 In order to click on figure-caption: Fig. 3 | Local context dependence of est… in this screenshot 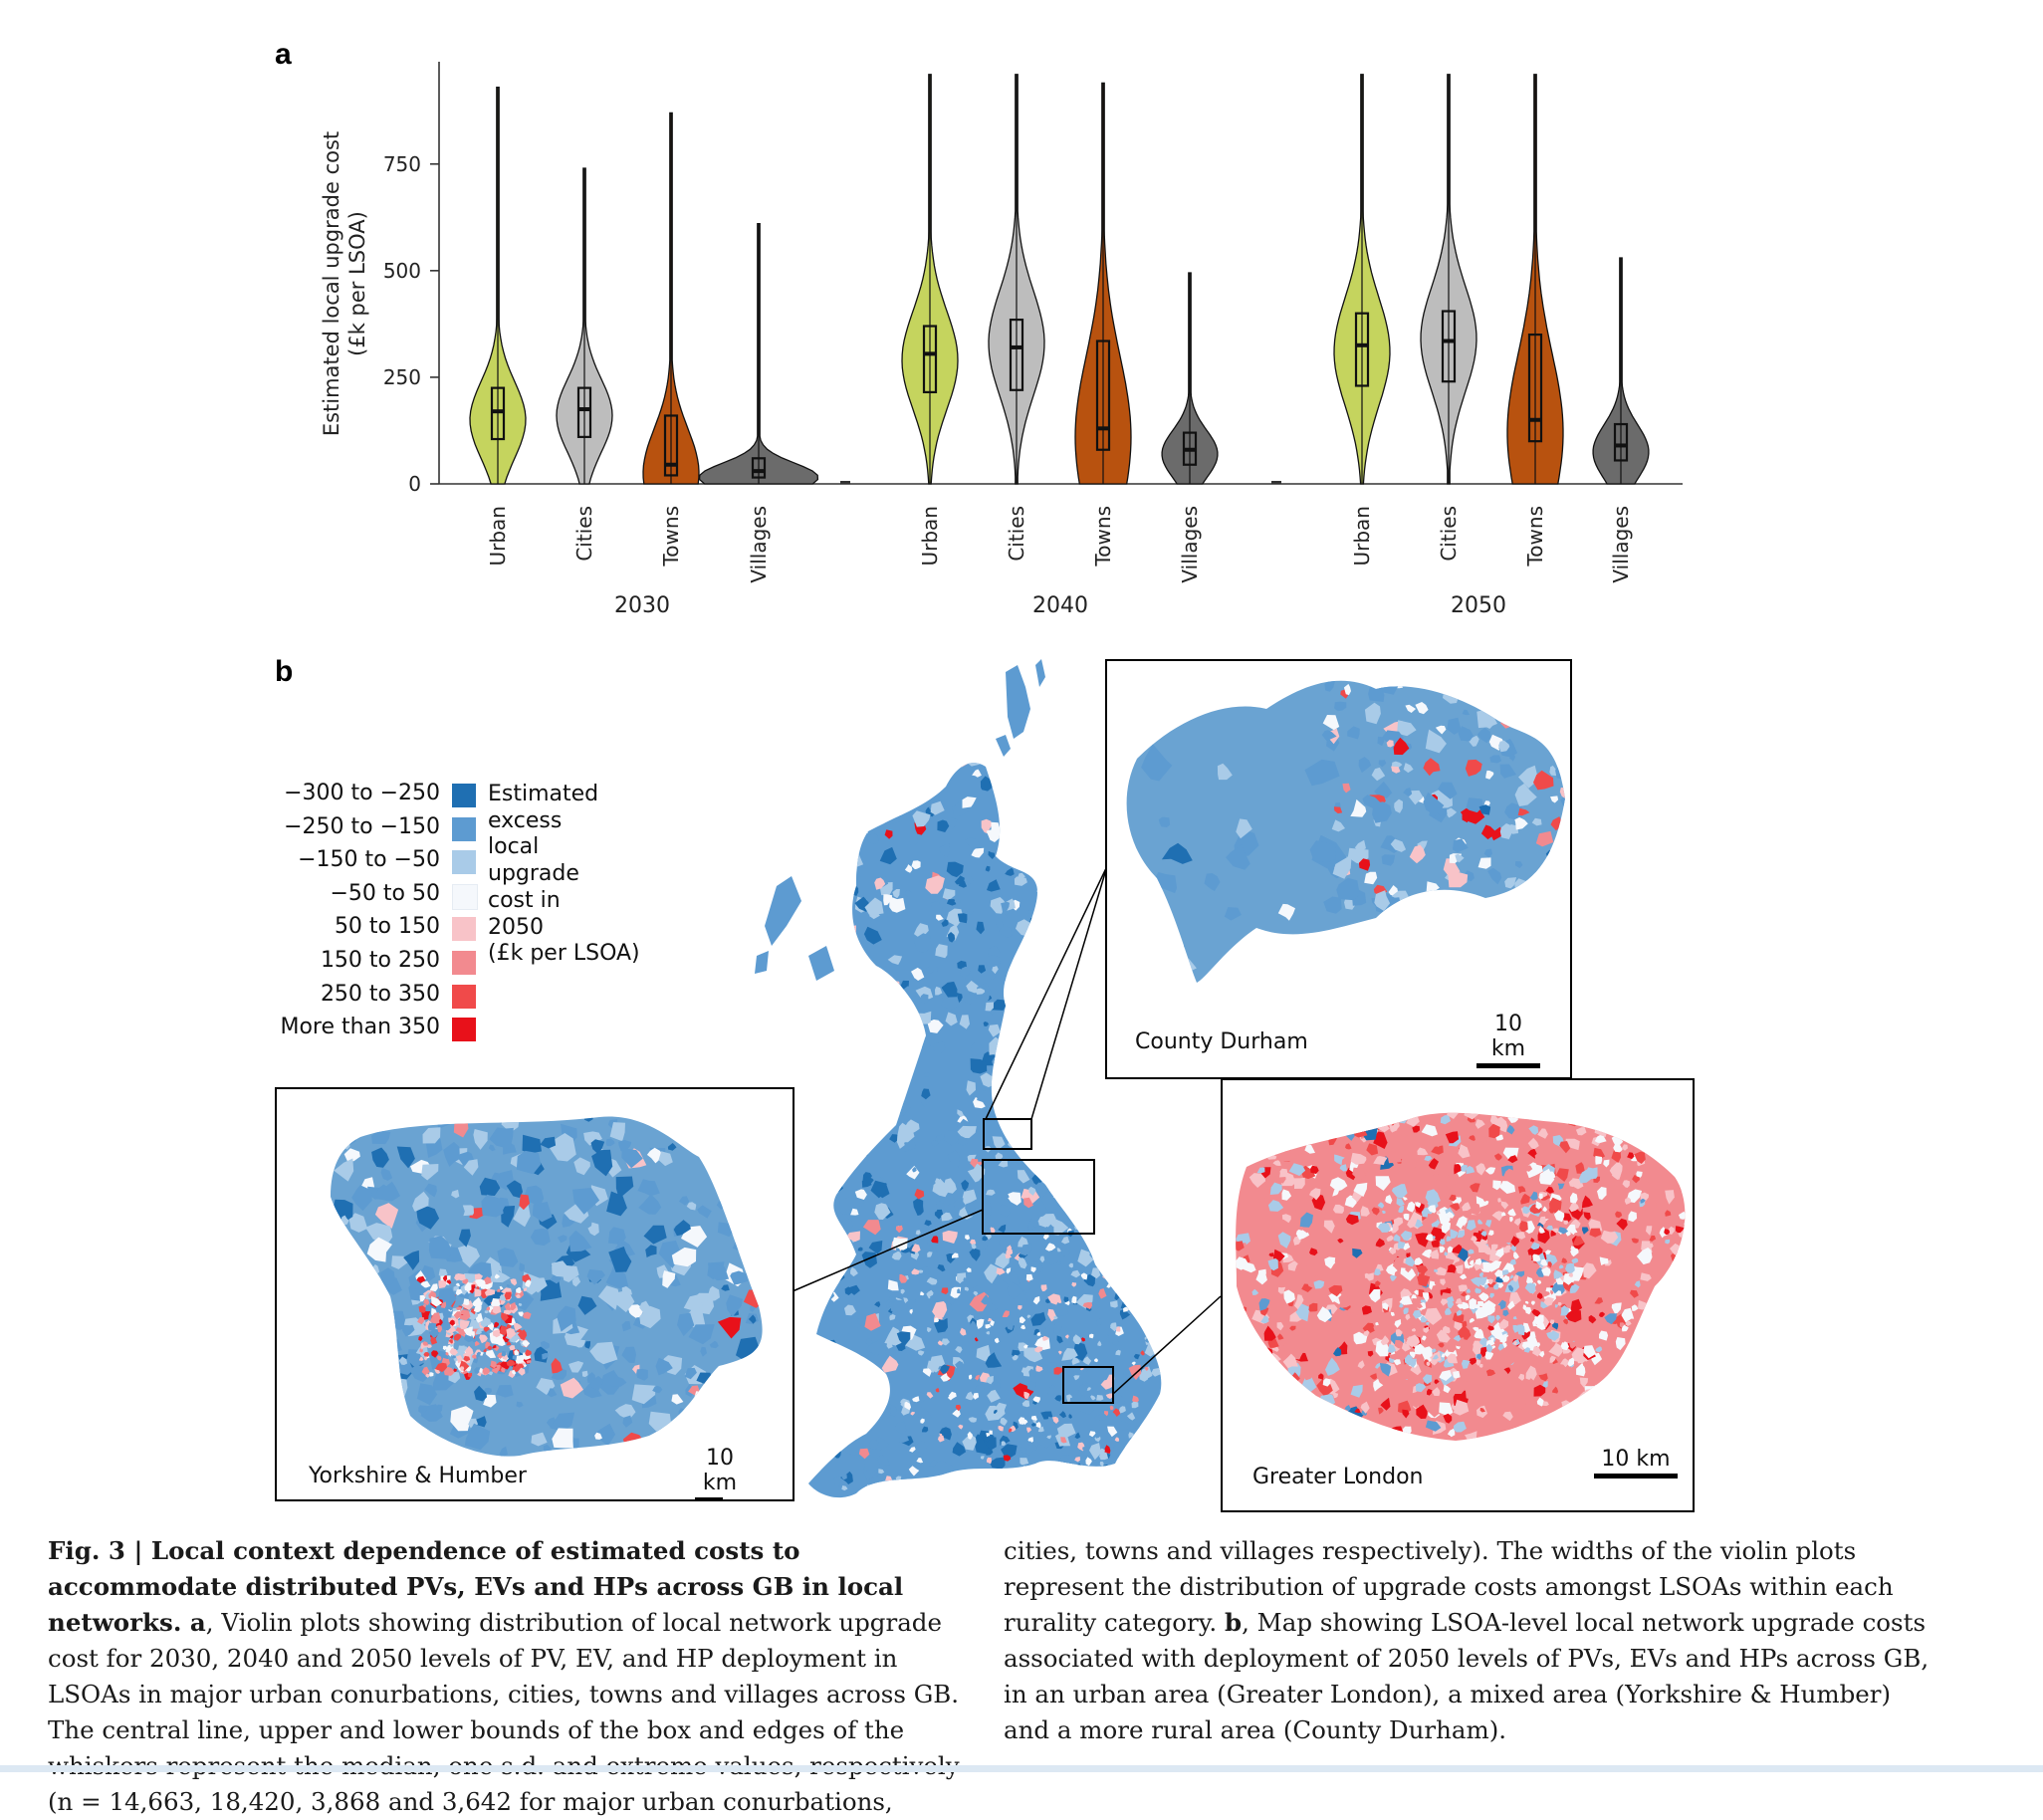, I will do `click(1023, 1674)`.